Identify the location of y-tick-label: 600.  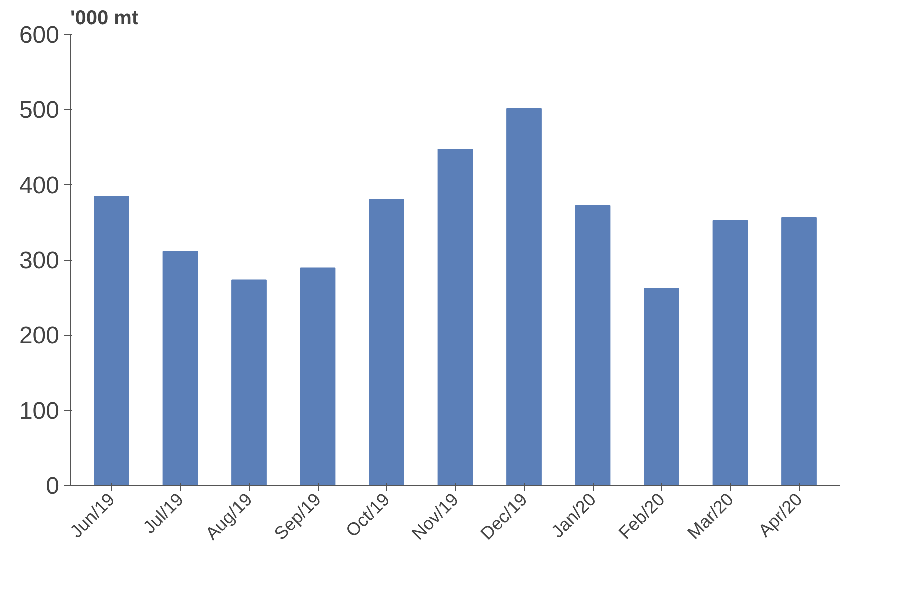
(39, 35).